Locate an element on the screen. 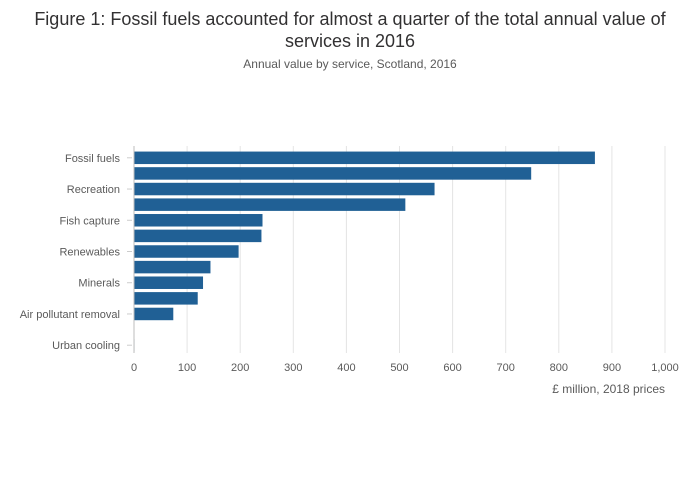 The image size is (700, 502). x-axis-title: £ million, 2018 prices is located at coordinates (608, 389).